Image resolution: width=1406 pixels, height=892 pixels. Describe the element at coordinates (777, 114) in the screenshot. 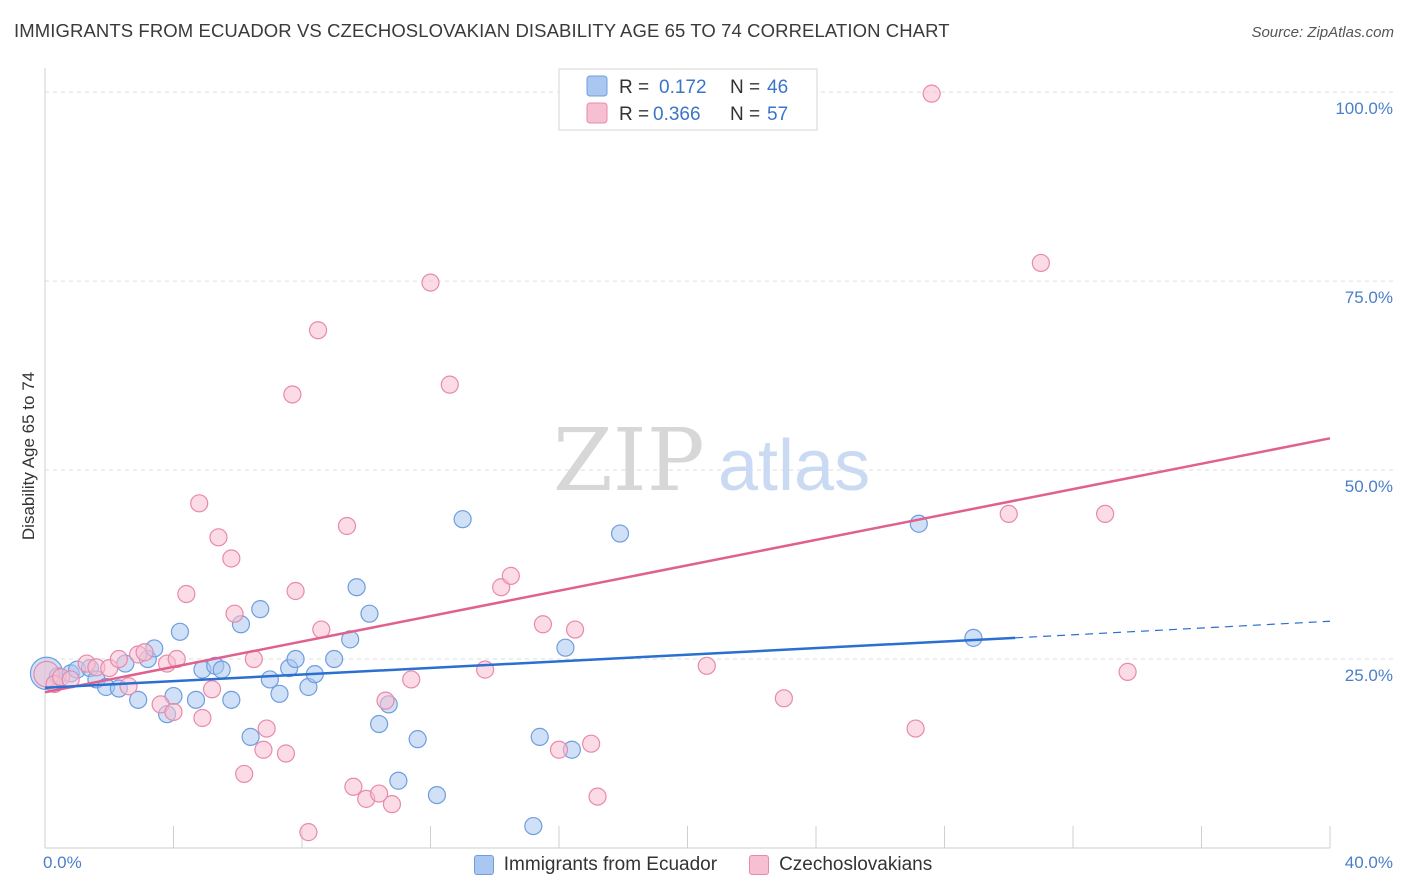

I see `legend-n-value-2: 57` at that location.